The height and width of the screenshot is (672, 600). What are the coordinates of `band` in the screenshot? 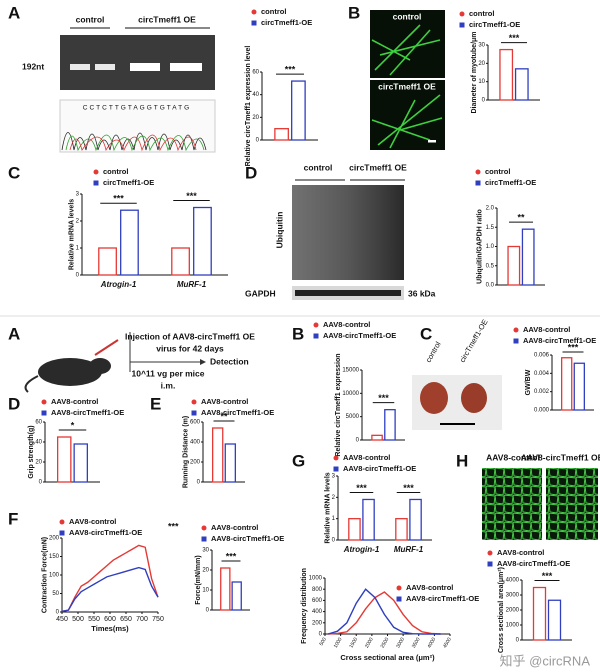 It's located at (348, 293).